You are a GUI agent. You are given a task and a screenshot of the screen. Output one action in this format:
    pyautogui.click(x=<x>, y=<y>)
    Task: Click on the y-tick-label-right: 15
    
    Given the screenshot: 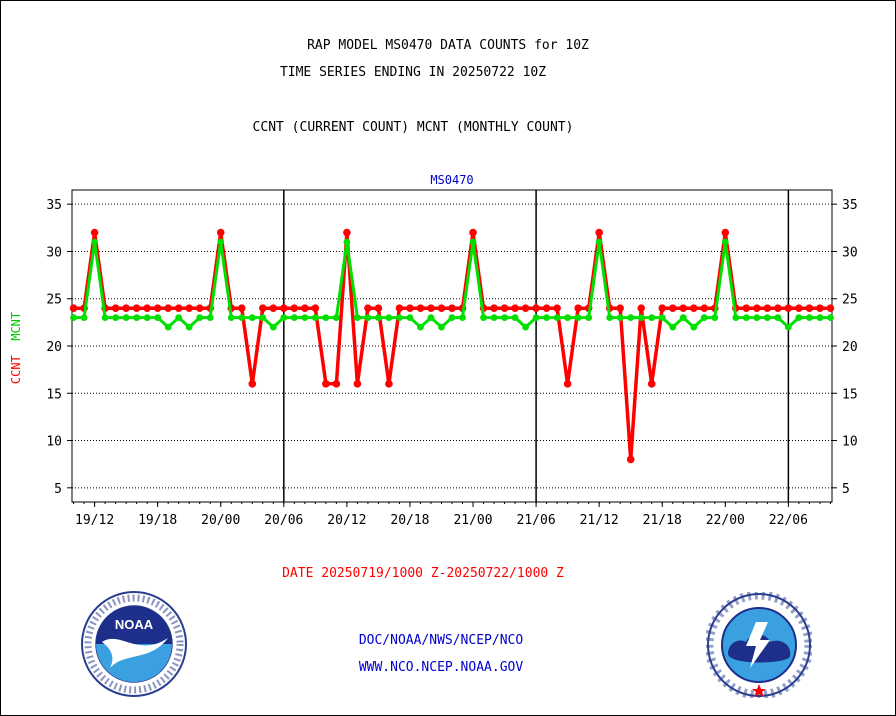 What is the action you would take?
    pyautogui.click(x=850, y=394)
    